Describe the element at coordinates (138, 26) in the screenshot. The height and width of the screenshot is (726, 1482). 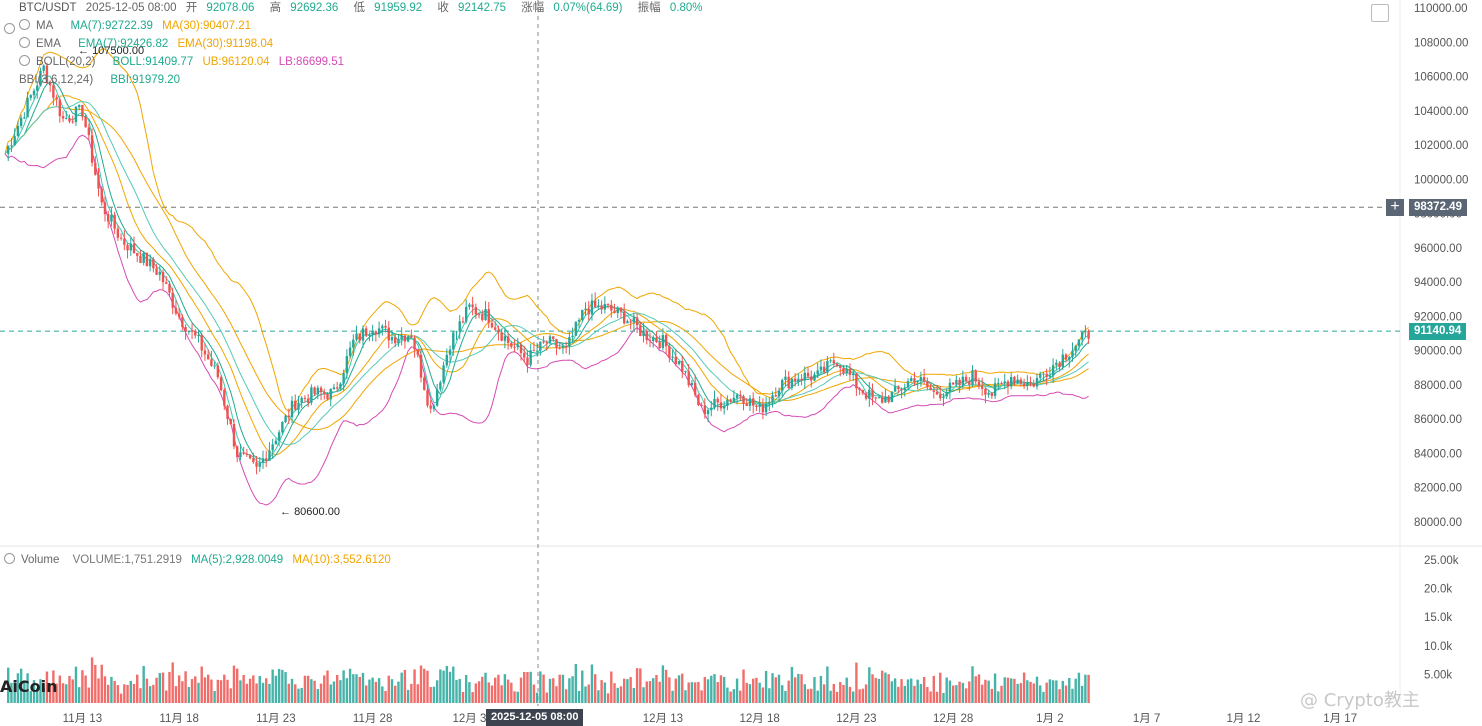
I see `ma-legend: MA MA(7):92722.39 MA(30):90407.21` at that location.